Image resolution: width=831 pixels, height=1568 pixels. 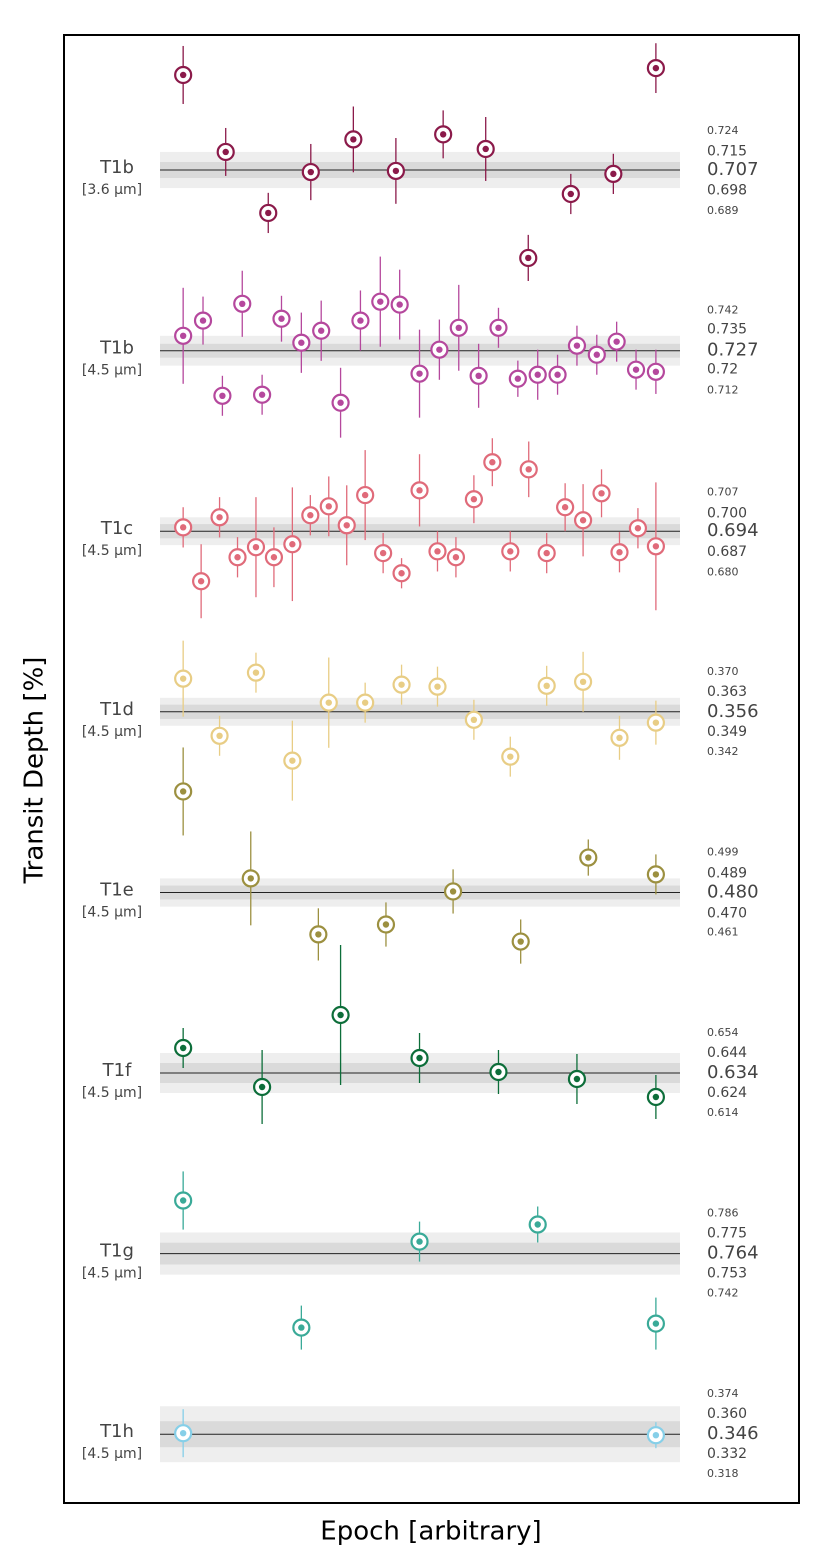 I want to click on y-tick-label: 0.727, so click(x=733, y=350).